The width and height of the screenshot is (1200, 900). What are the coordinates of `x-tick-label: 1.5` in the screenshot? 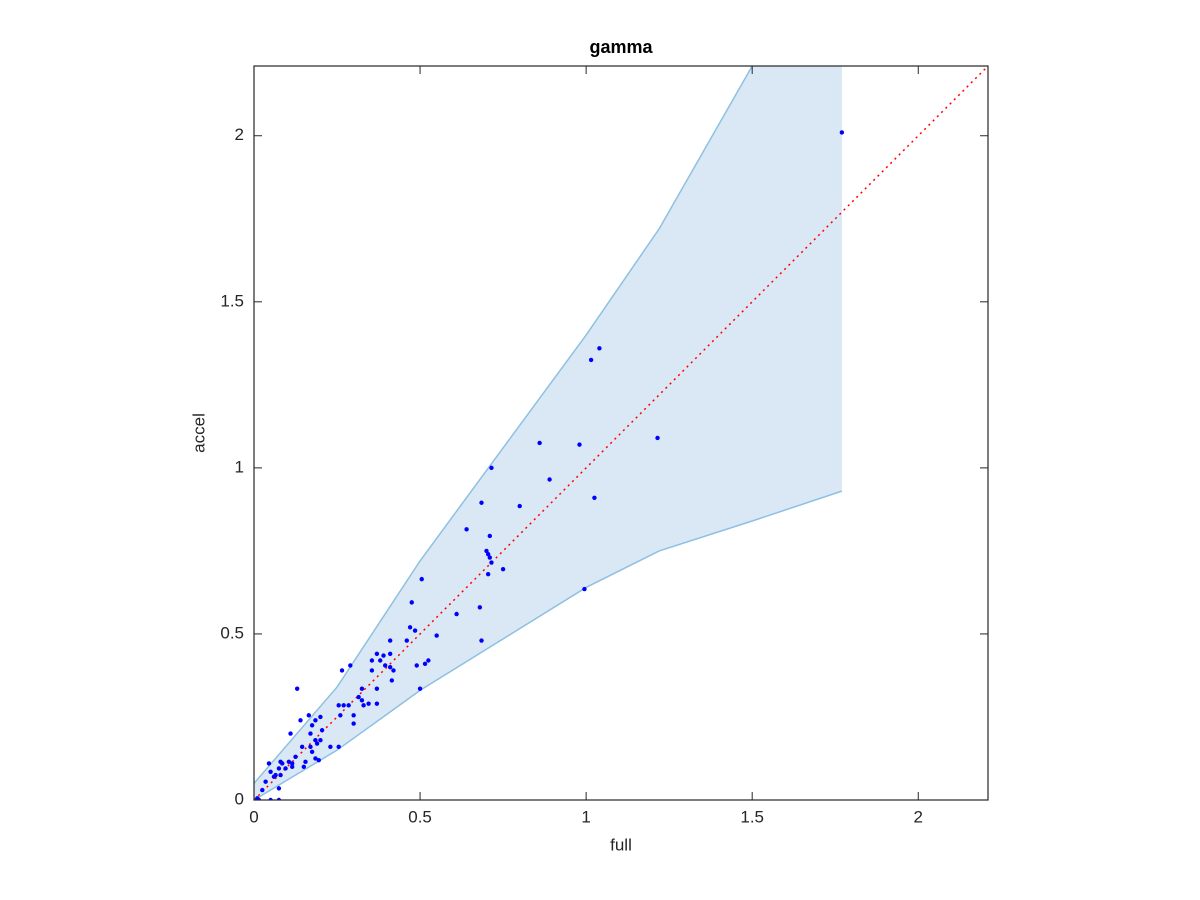 It's located at (752, 816).